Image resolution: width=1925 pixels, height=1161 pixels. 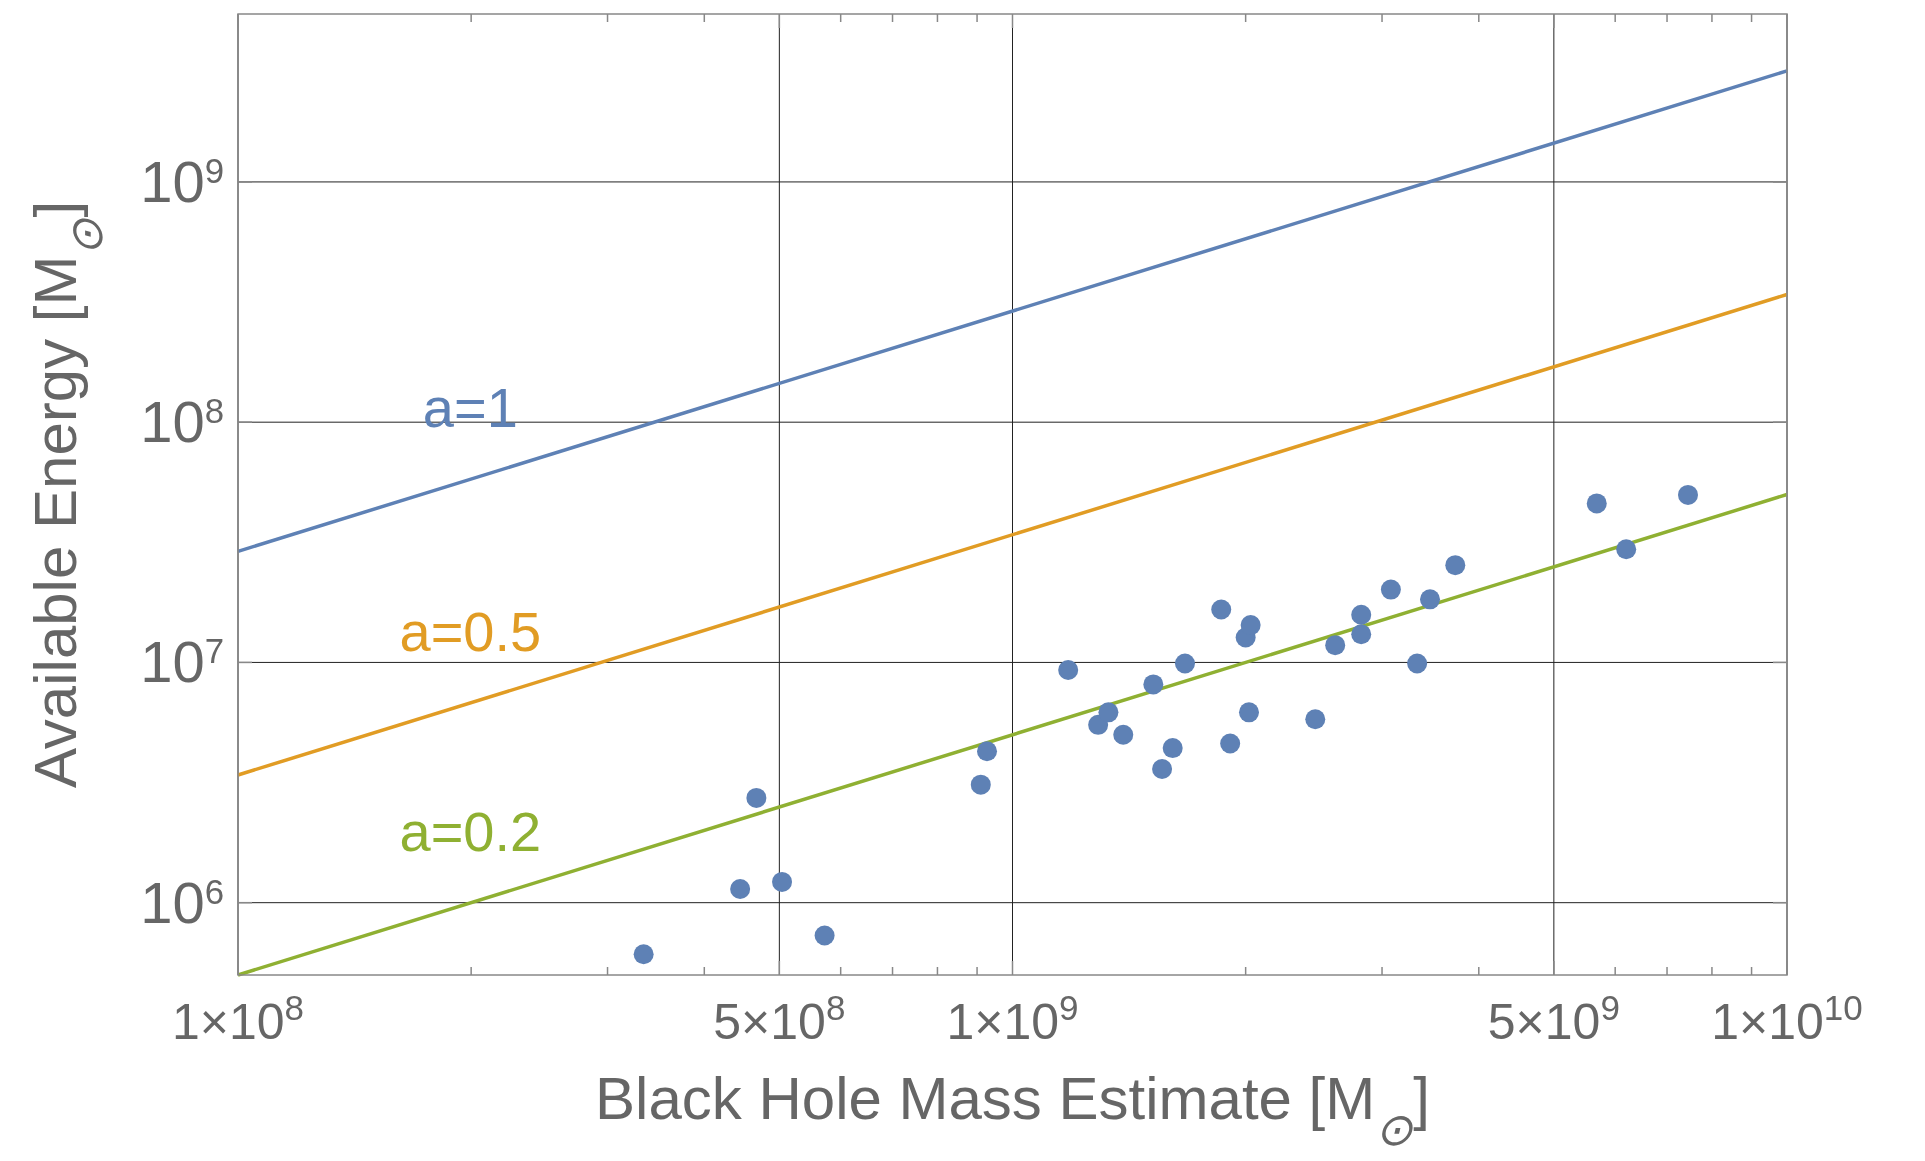 What do you see at coordinates (182, 422) in the screenshot?
I see `y-tick-label: 10$^{8}$` at bounding box center [182, 422].